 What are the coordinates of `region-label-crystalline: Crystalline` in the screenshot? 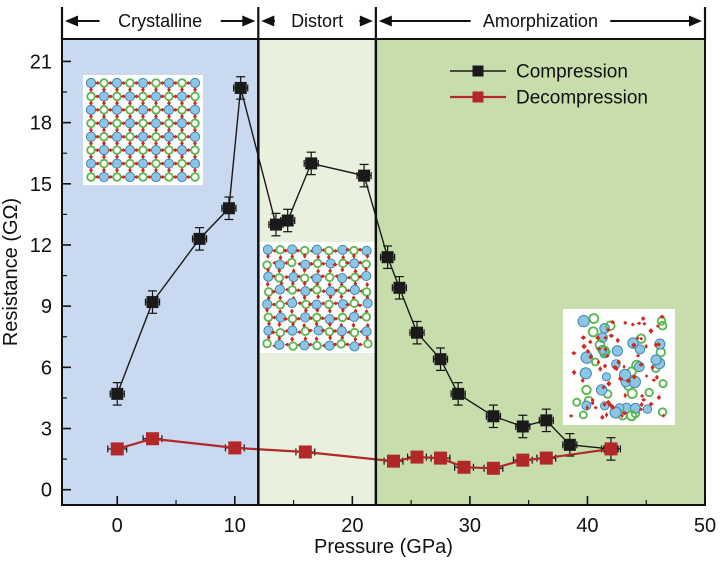 It's located at (160, 21).